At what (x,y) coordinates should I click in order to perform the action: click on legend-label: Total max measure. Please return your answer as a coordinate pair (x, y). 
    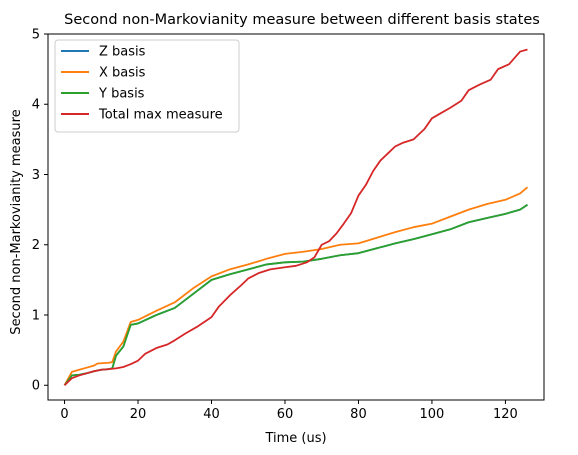
    Looking at the image, I should click on (160, 115).